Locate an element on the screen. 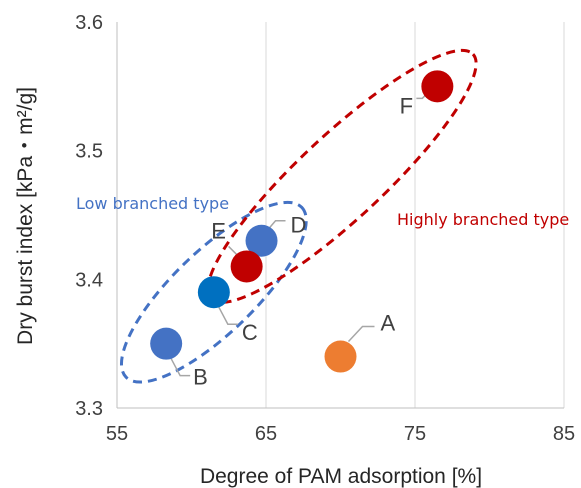 Image resolution: width=581 pixels, height=488 pixels. point-label: B is located at coordinates (200, 377).